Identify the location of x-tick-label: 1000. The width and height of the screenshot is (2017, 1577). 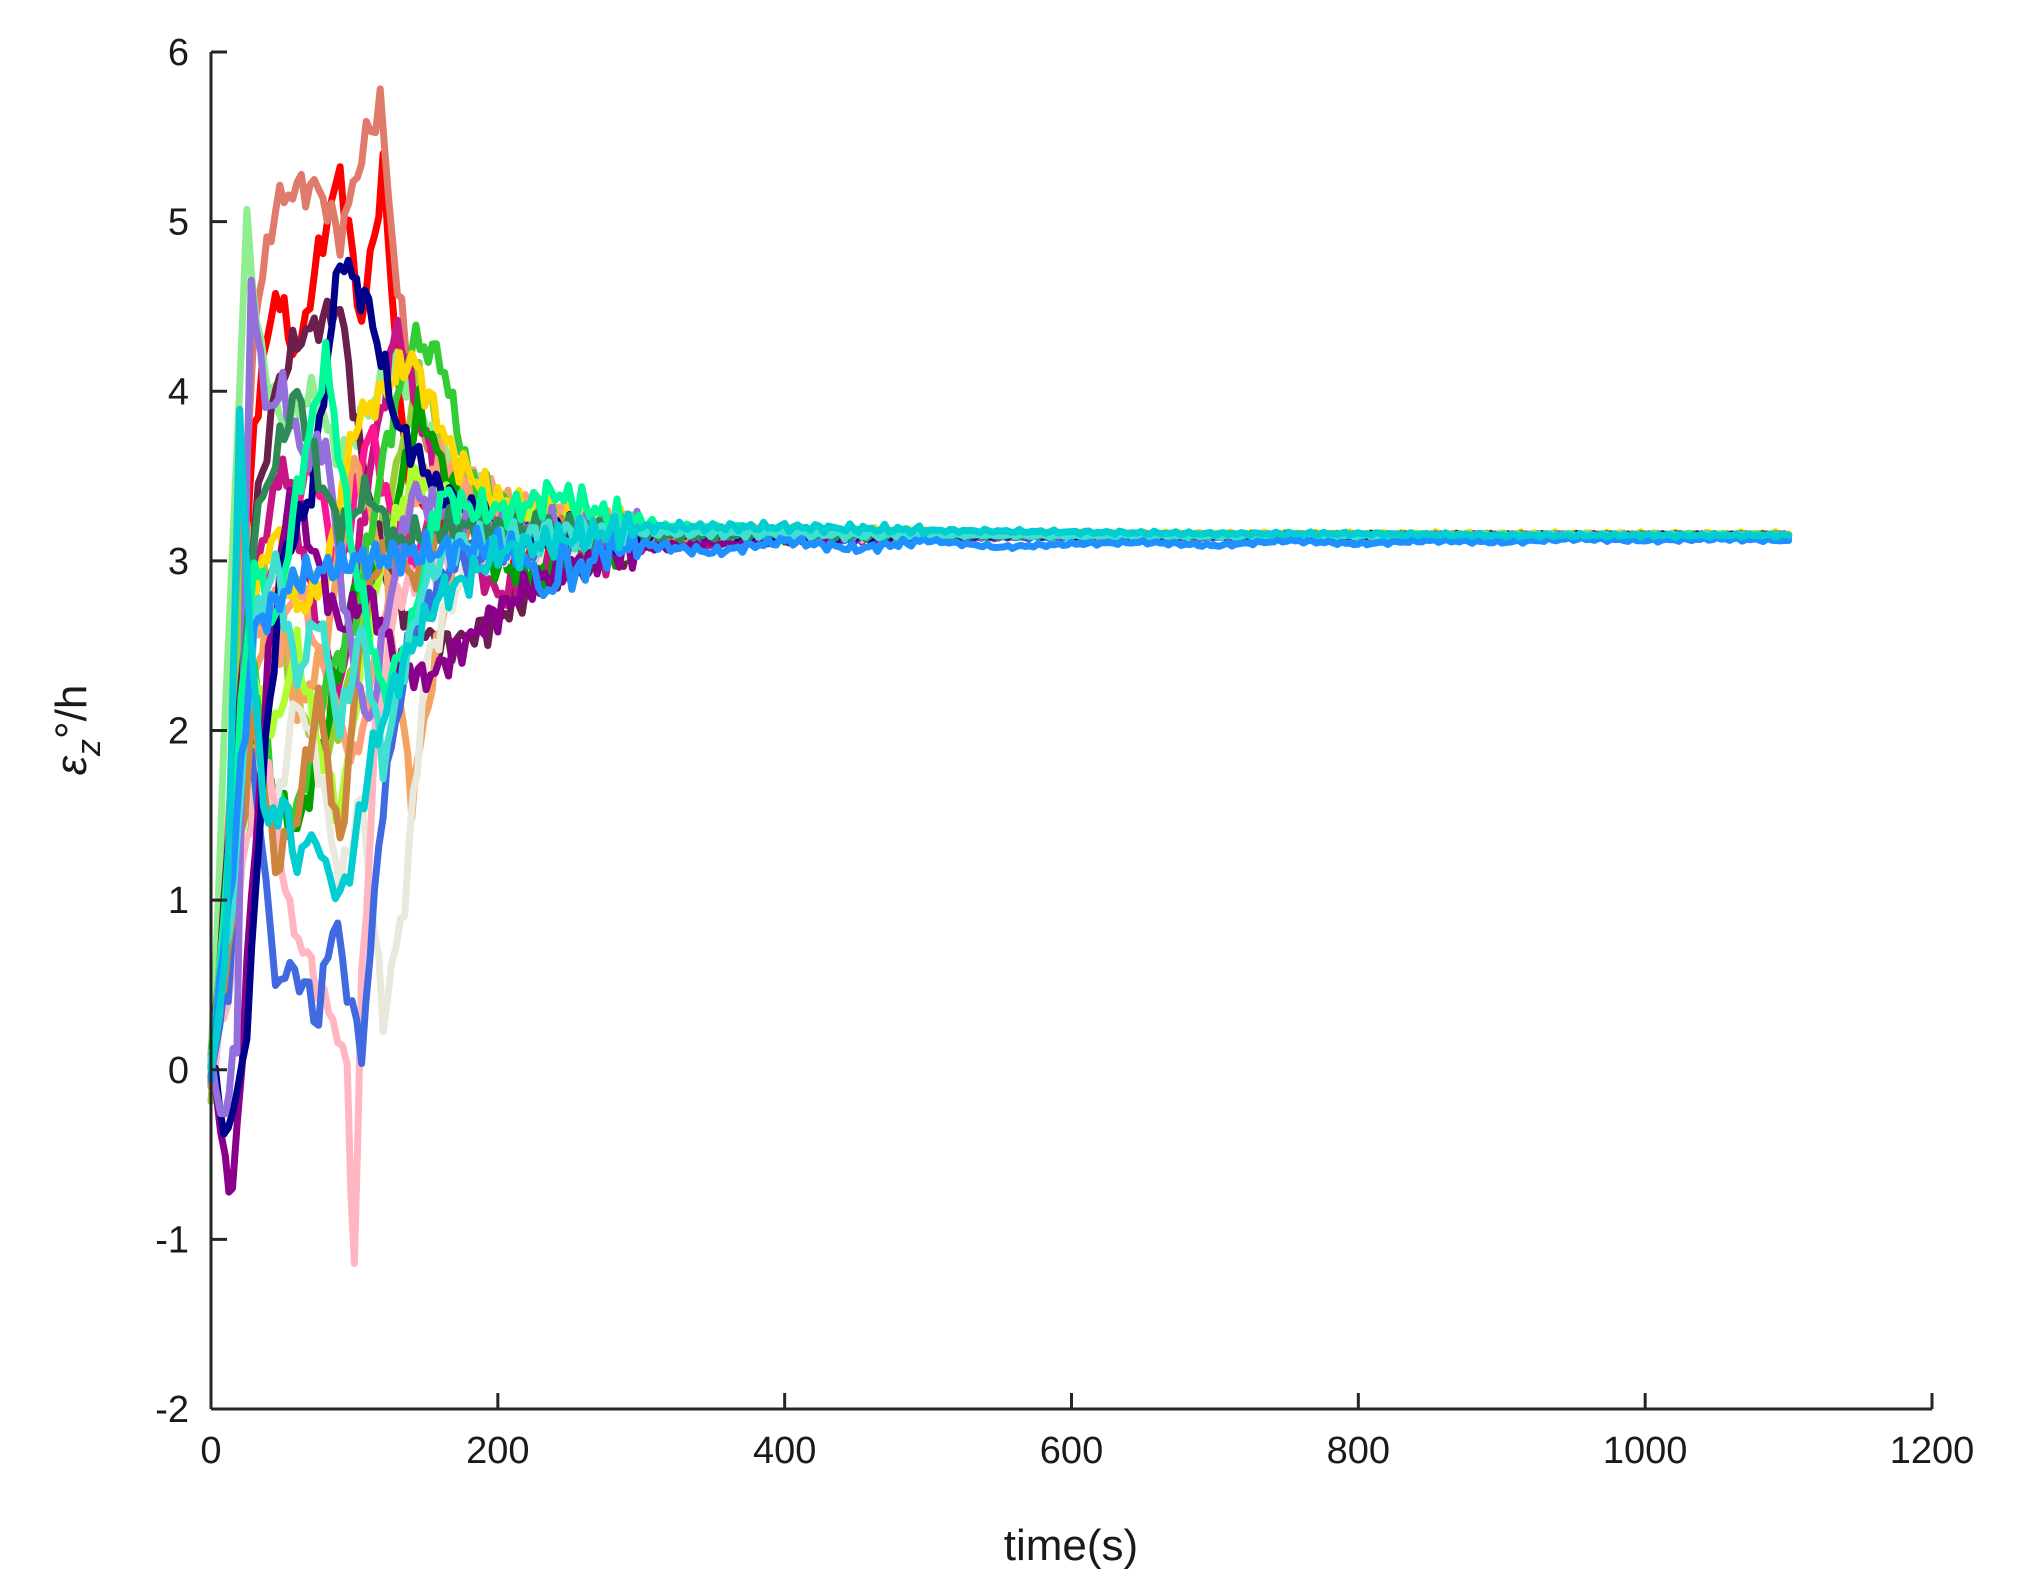
(1645, 1451).